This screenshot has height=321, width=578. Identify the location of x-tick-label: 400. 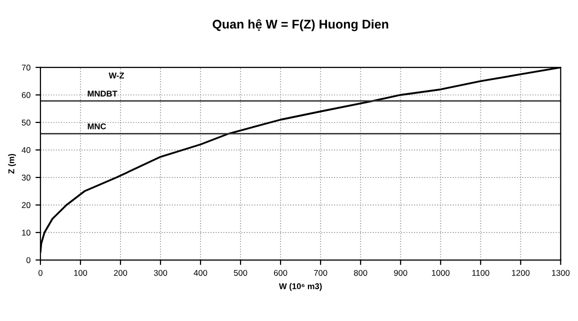
(201, 273).